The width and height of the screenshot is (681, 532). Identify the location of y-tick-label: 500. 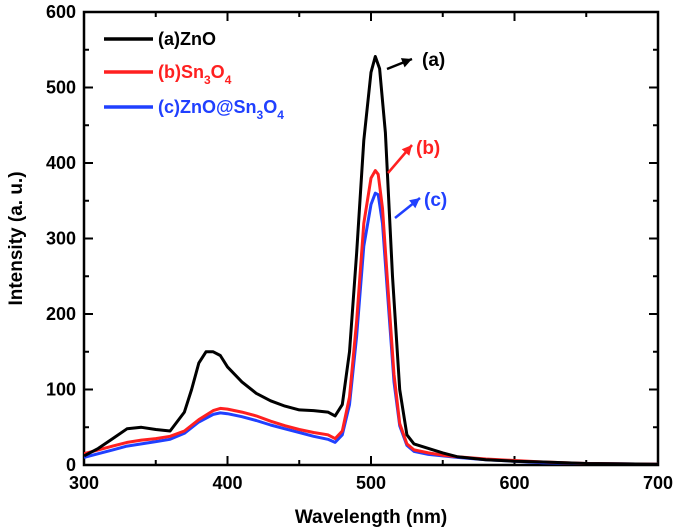
(61, 88).